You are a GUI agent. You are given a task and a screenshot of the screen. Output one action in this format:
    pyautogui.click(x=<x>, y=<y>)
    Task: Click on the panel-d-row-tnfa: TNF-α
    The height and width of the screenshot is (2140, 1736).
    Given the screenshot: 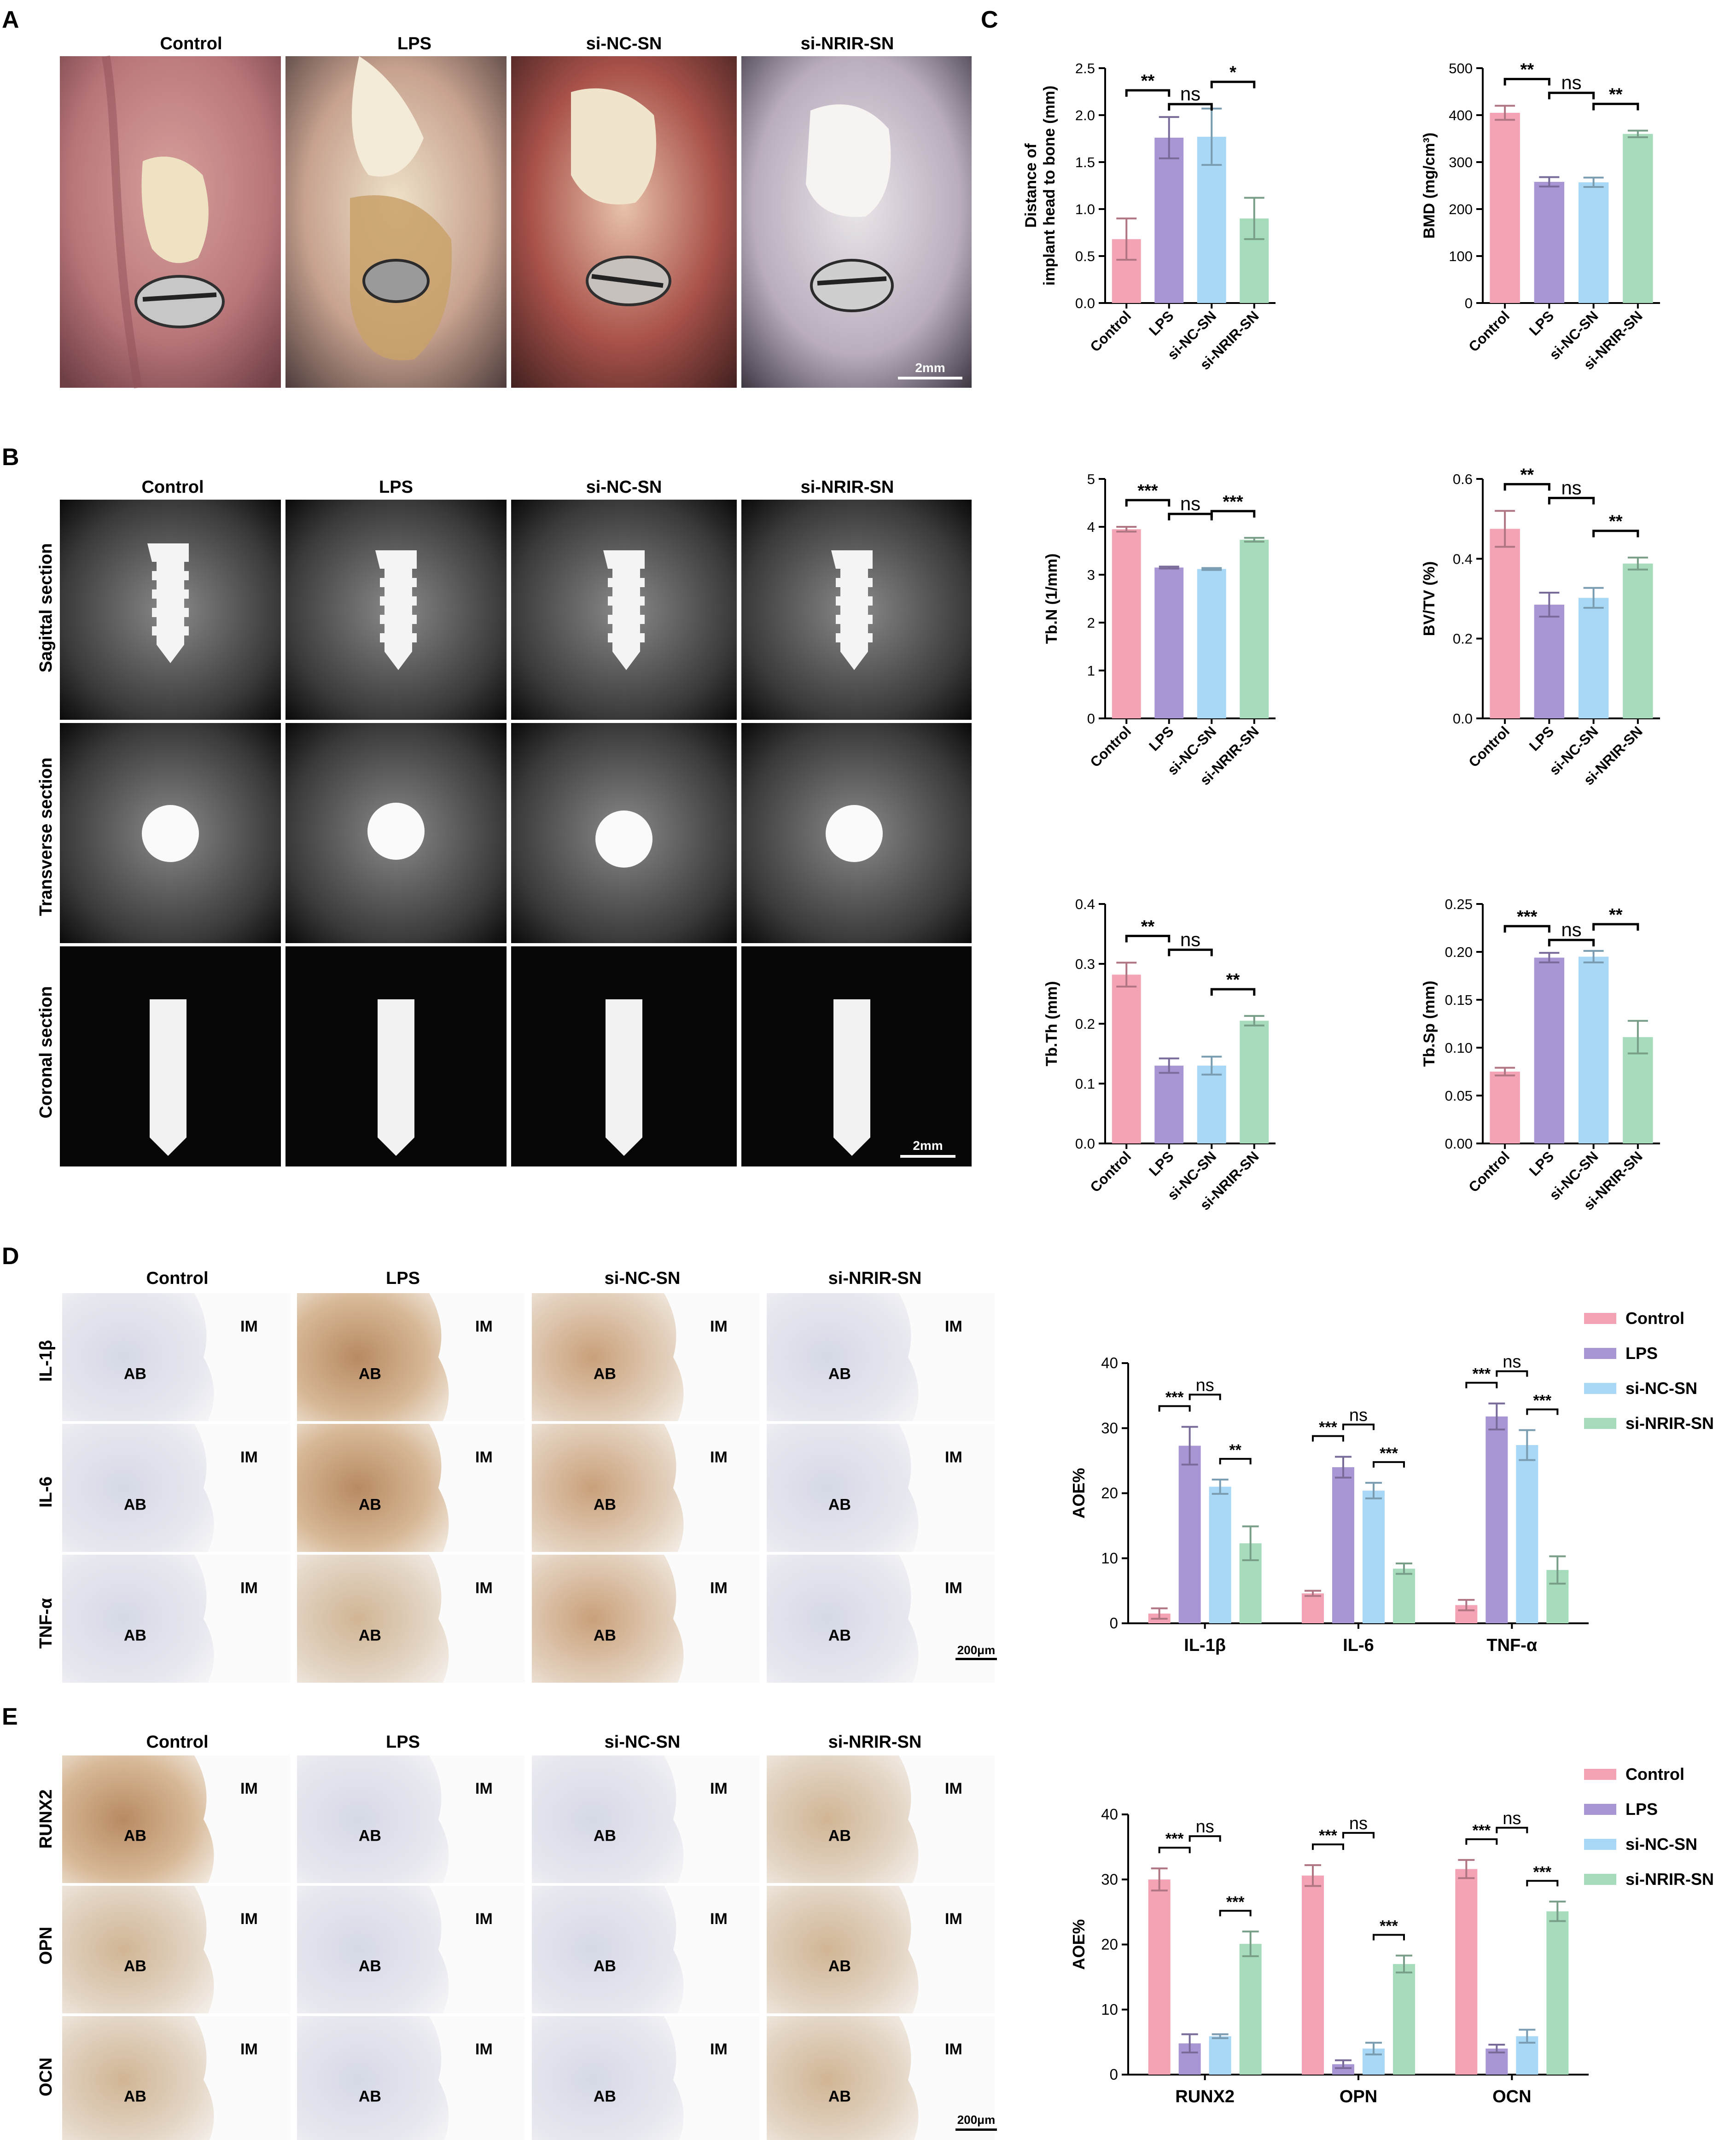 What is the action you would take?
    pyautogui.click(x=46, y=1623)
    